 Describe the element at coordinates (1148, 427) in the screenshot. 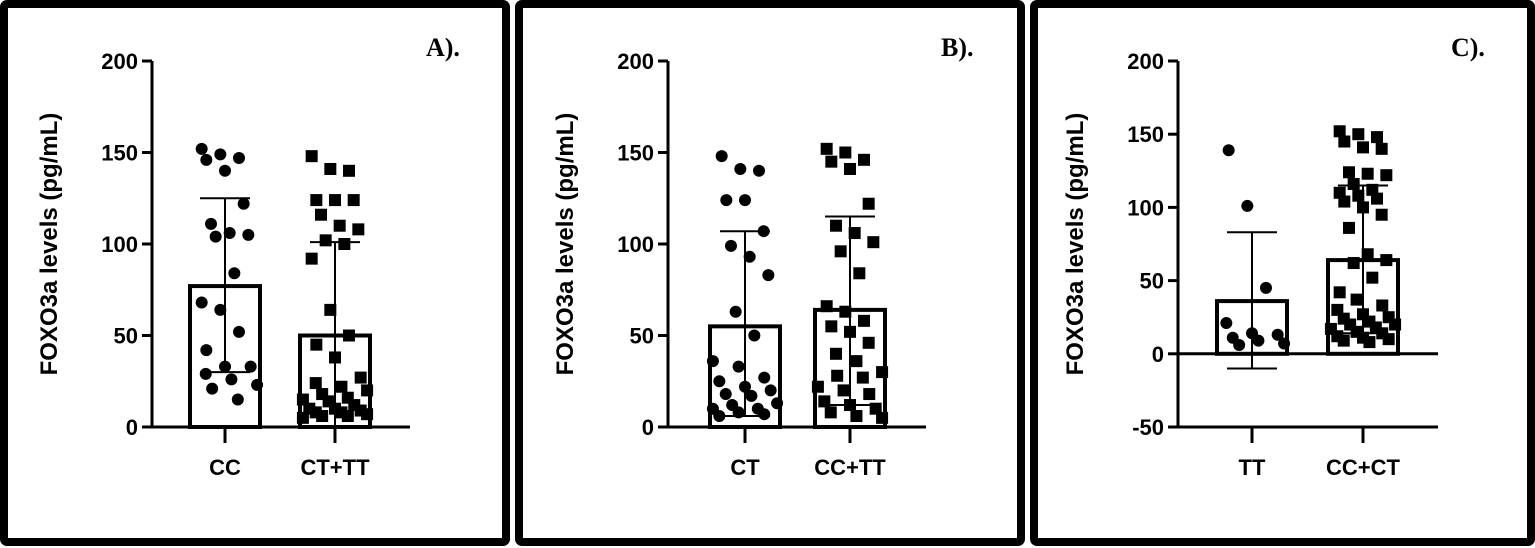

I see `y-tick-label: -50` at that location.